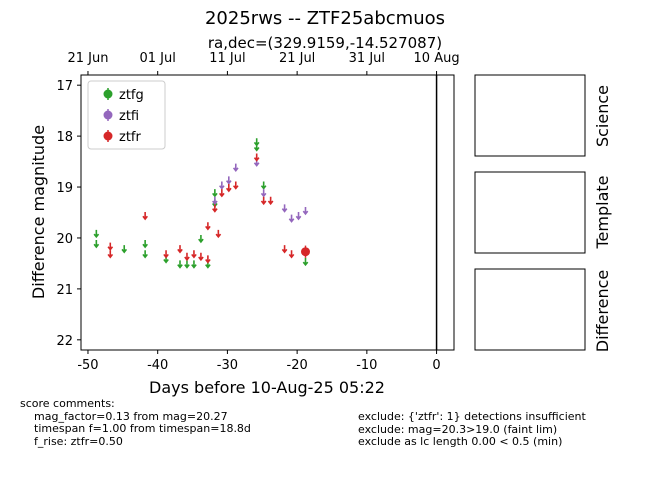 Image resolution: width=650 pixels, height=500 pixels. What do you see at coordinates (131, 95) in the screenshot?
I see `legend-label-ztfg: ztfg` at bounding box center [131, 95].